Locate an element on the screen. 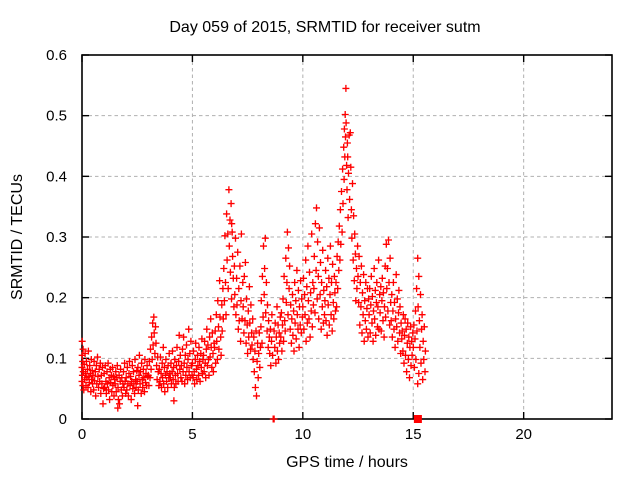 The width and height of the screenshot is (640, 480). y-tick-label: 0.5 is located at coordinates (56, 116).